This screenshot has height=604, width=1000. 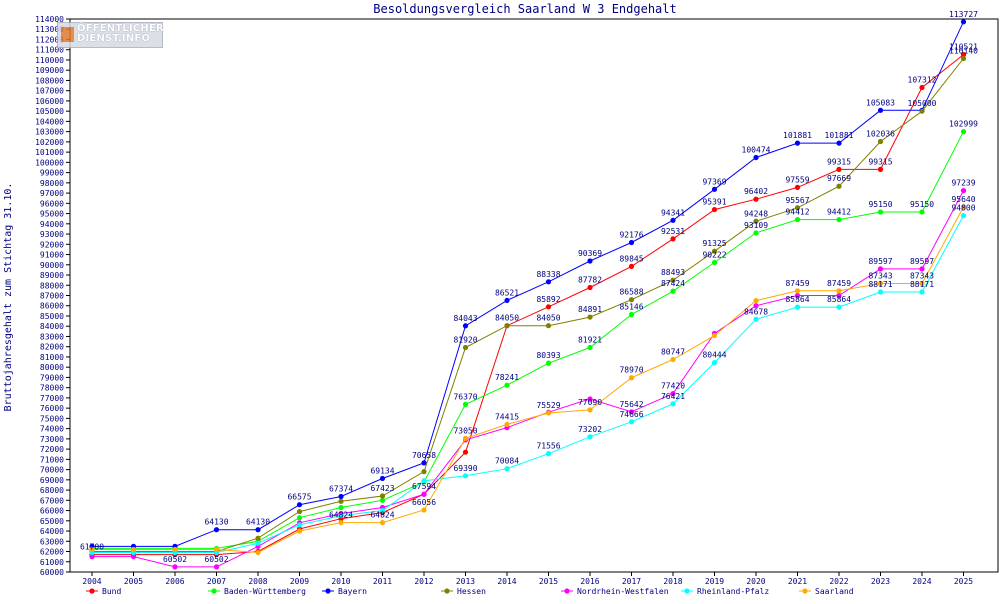 I want to click on data-label: 75642, so click(x=631, y=404).